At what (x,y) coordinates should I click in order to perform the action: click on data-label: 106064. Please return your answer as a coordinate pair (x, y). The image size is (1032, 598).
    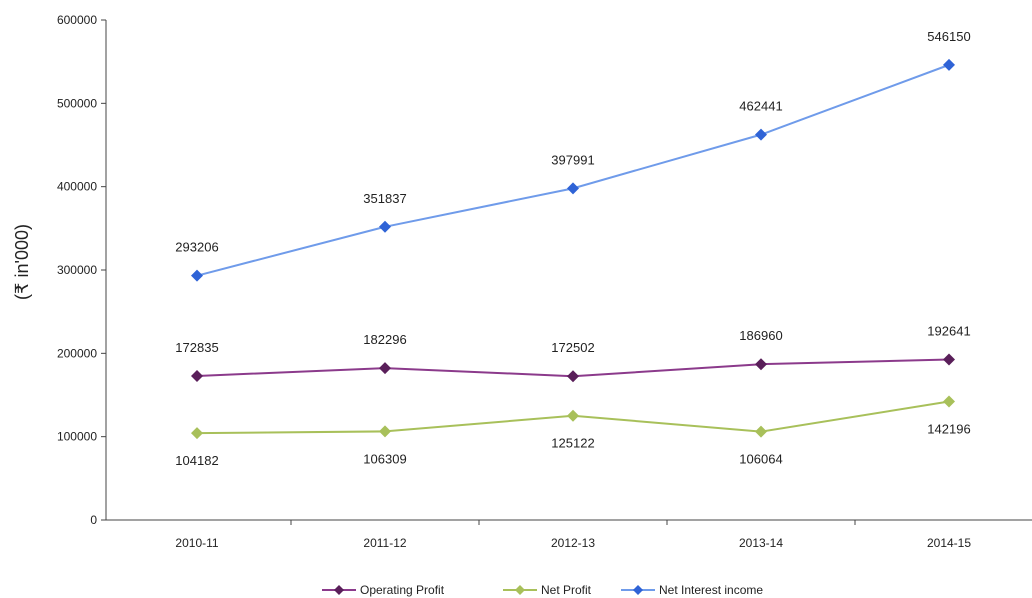
    Looking at the image, I should click on (760, 459).